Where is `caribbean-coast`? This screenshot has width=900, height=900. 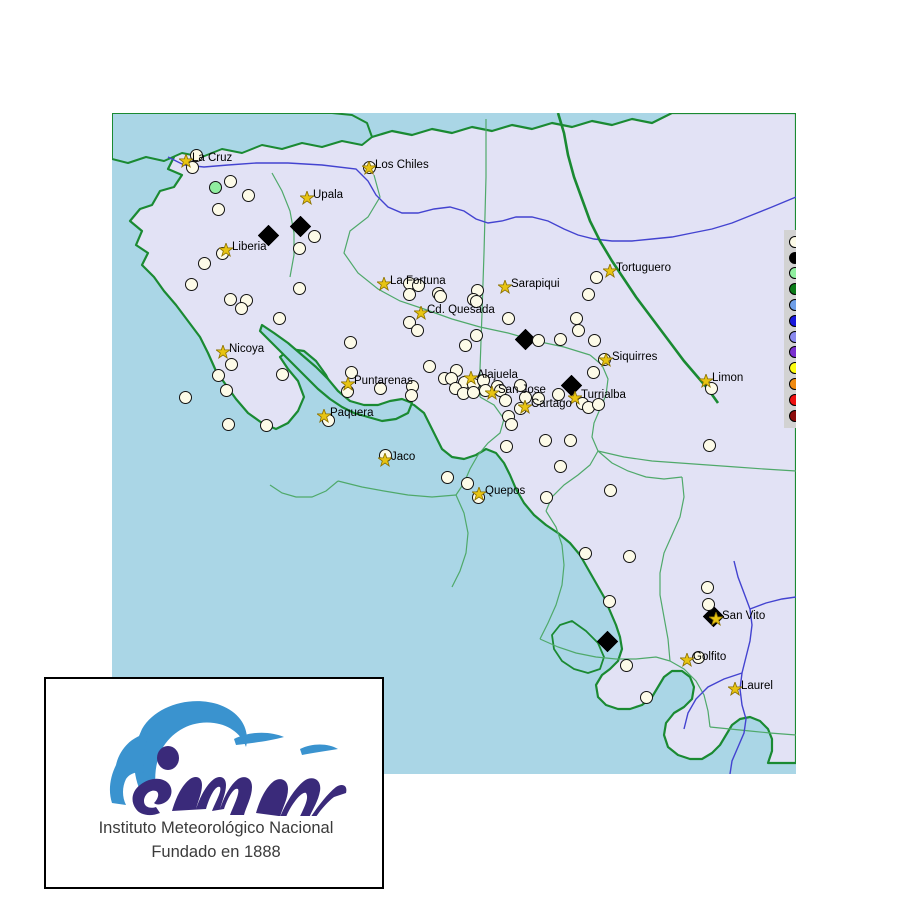
caribbean-coast is located at coordinates (638, 258).